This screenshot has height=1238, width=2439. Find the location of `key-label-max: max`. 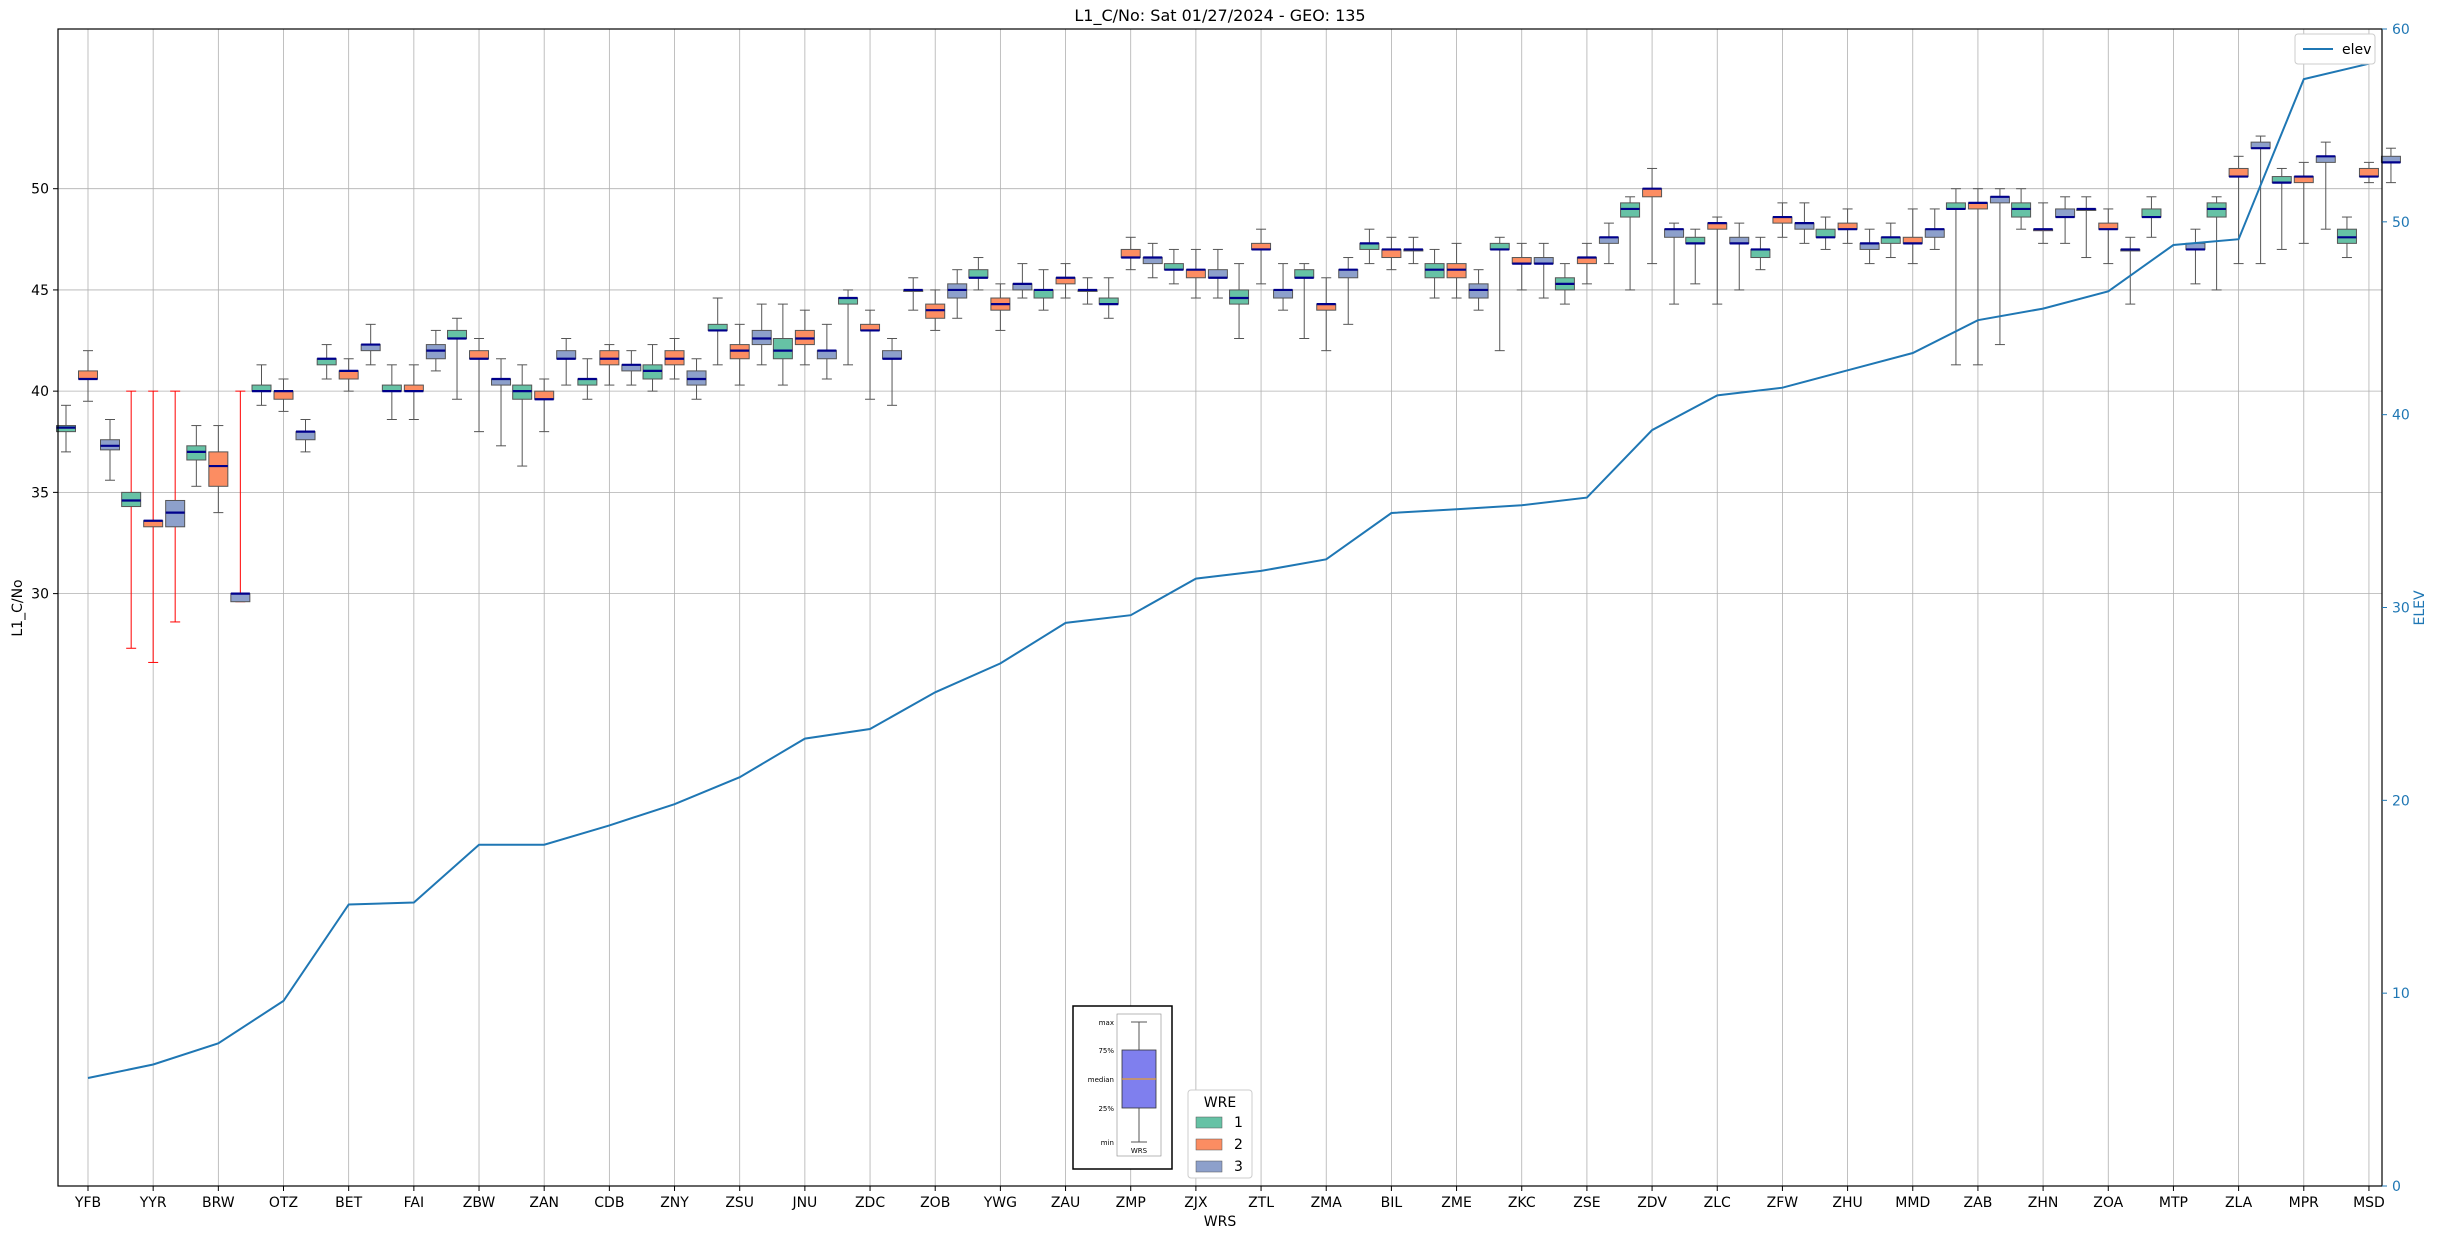

key-label-max: max is located at coordinates (1106, 1023).